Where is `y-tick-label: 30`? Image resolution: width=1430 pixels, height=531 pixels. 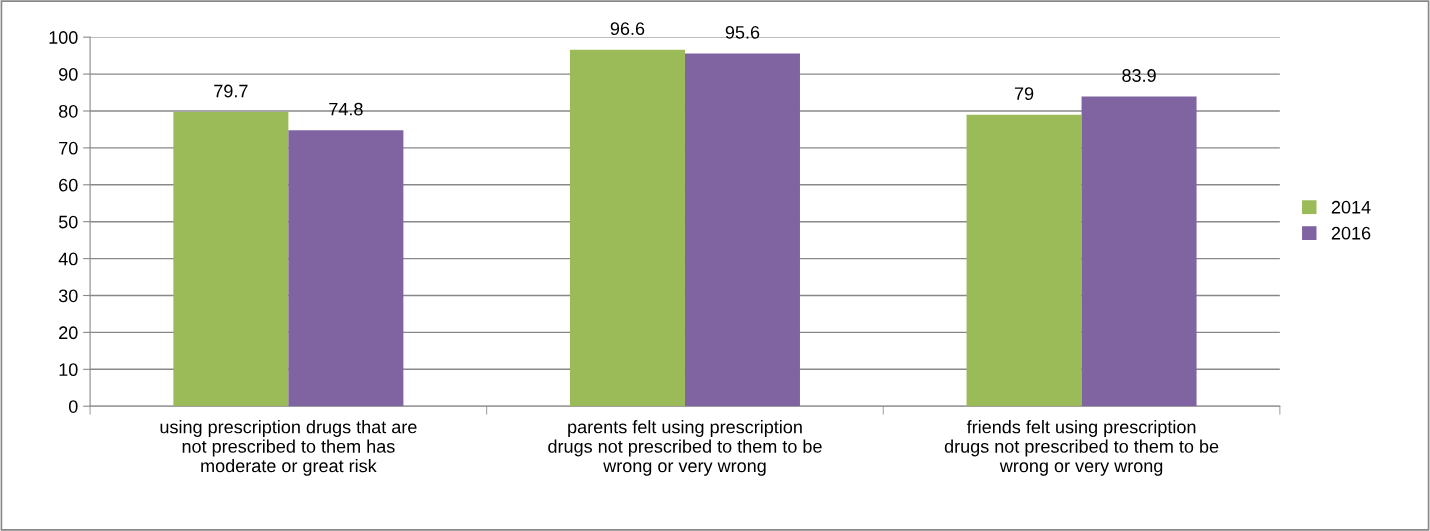
y-tick-label: 30 is located at coordinates (68, 296).